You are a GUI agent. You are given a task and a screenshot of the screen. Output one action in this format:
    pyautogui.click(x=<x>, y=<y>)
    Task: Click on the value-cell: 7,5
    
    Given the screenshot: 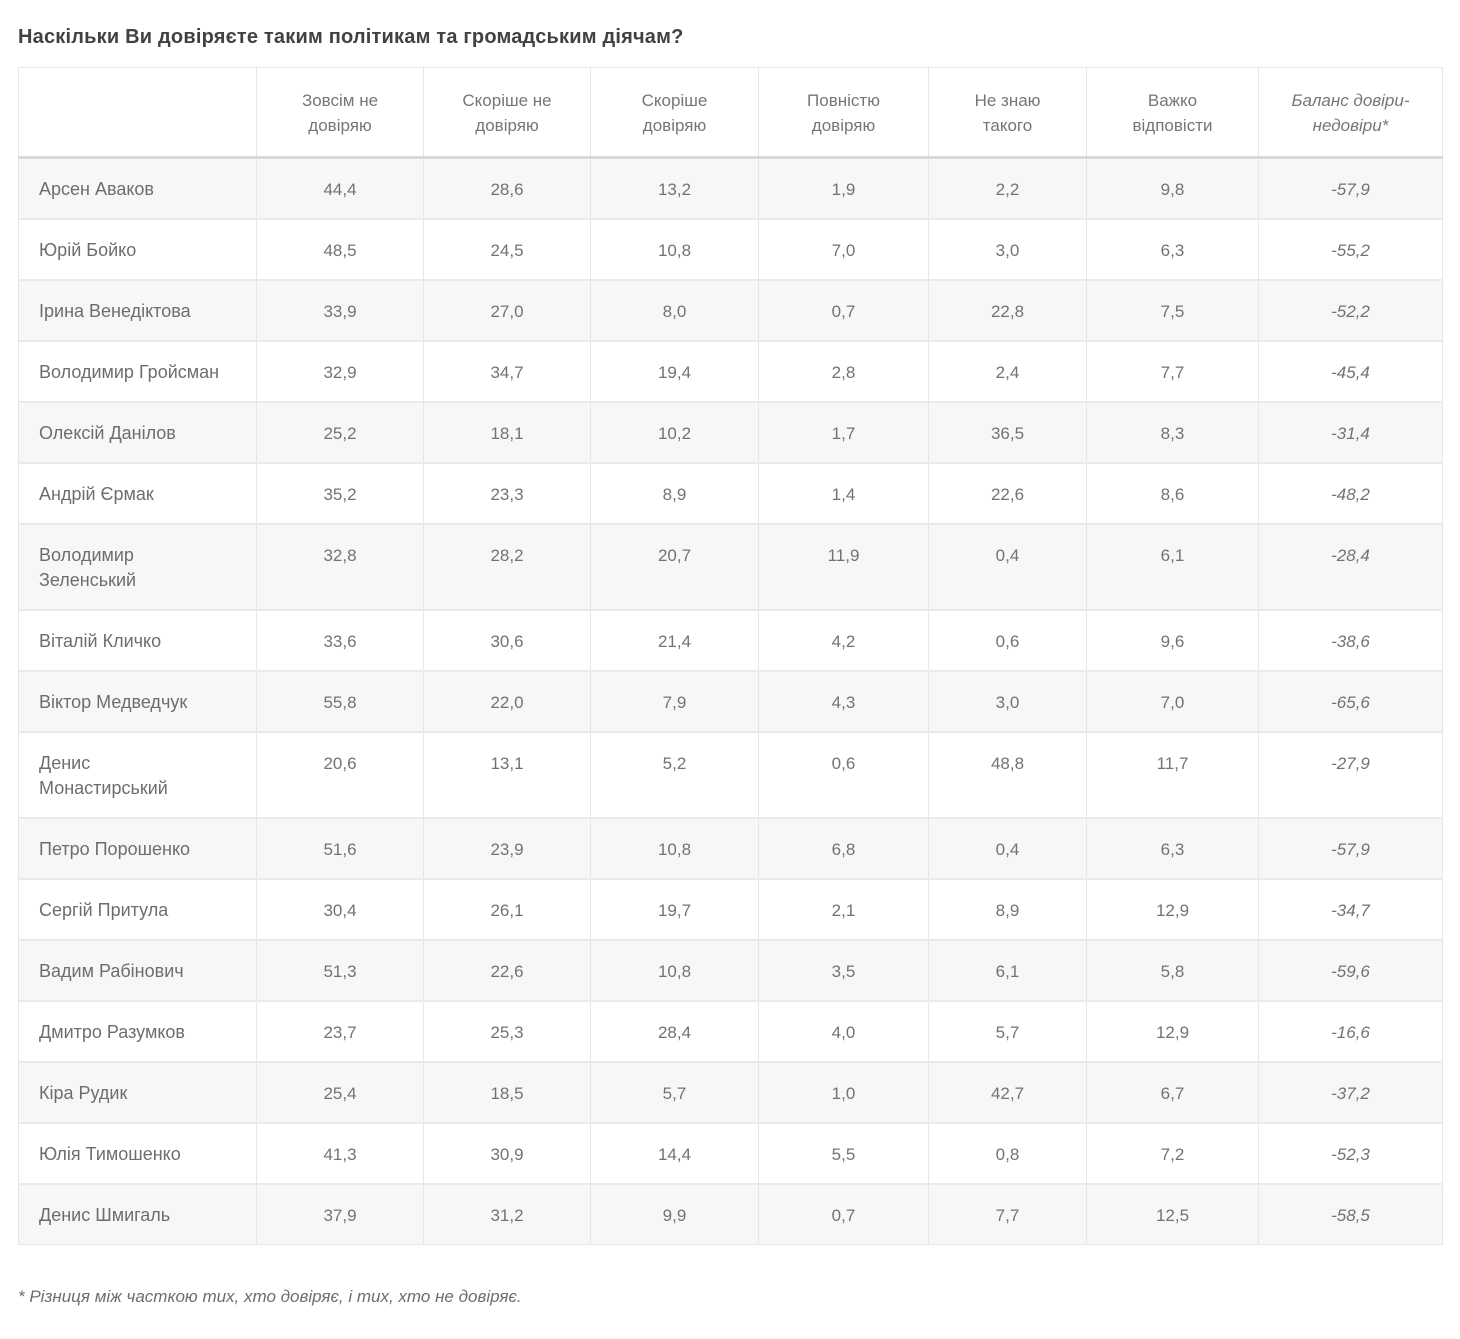 What is the action you would take?
    pyautogui.click(x=1172, y=310)
    